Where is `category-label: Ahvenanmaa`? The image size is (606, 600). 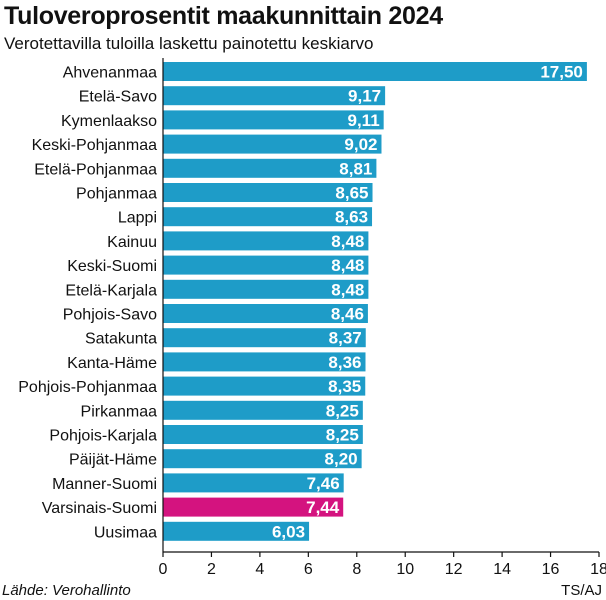
category-label: Ahvenanmaa is located at coordinates (110, 73).